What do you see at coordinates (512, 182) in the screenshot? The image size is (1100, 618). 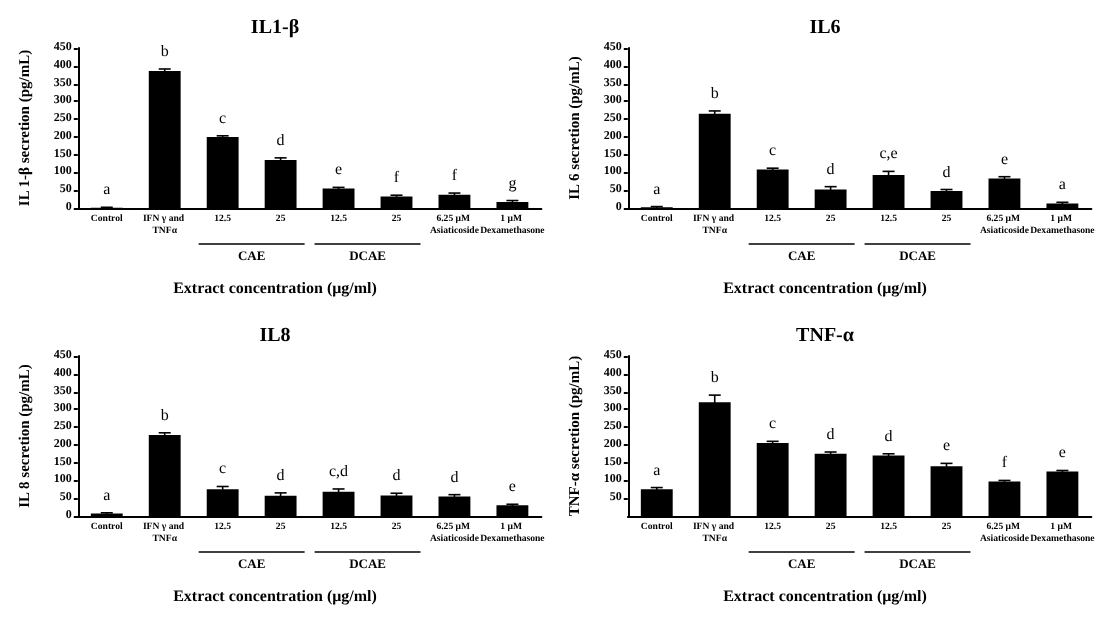 I see `data-label: g` at bounding box center [512, 182].